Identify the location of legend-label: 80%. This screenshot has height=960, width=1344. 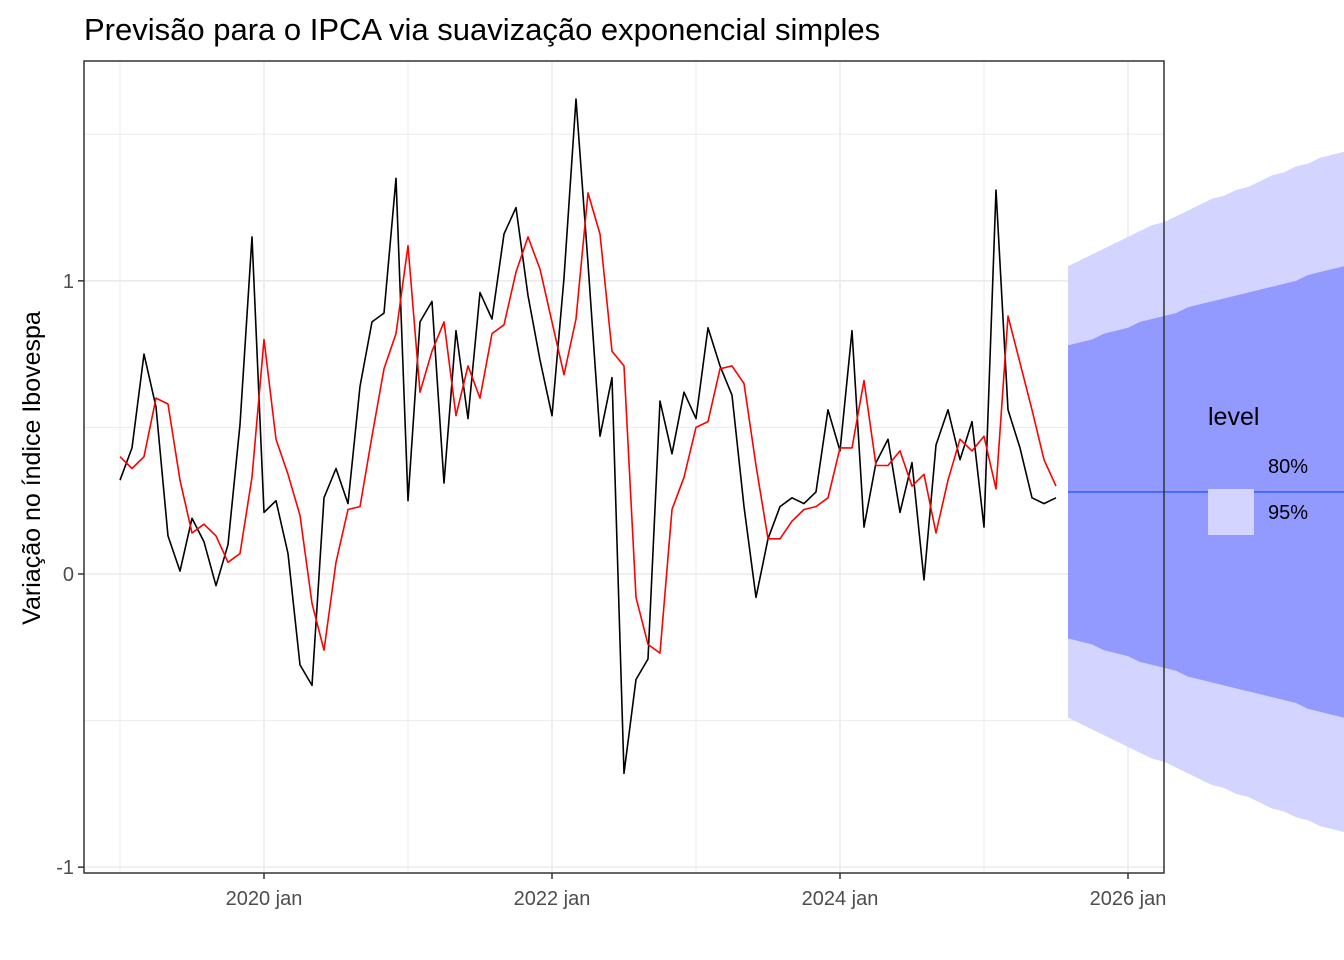
(1288, 467).